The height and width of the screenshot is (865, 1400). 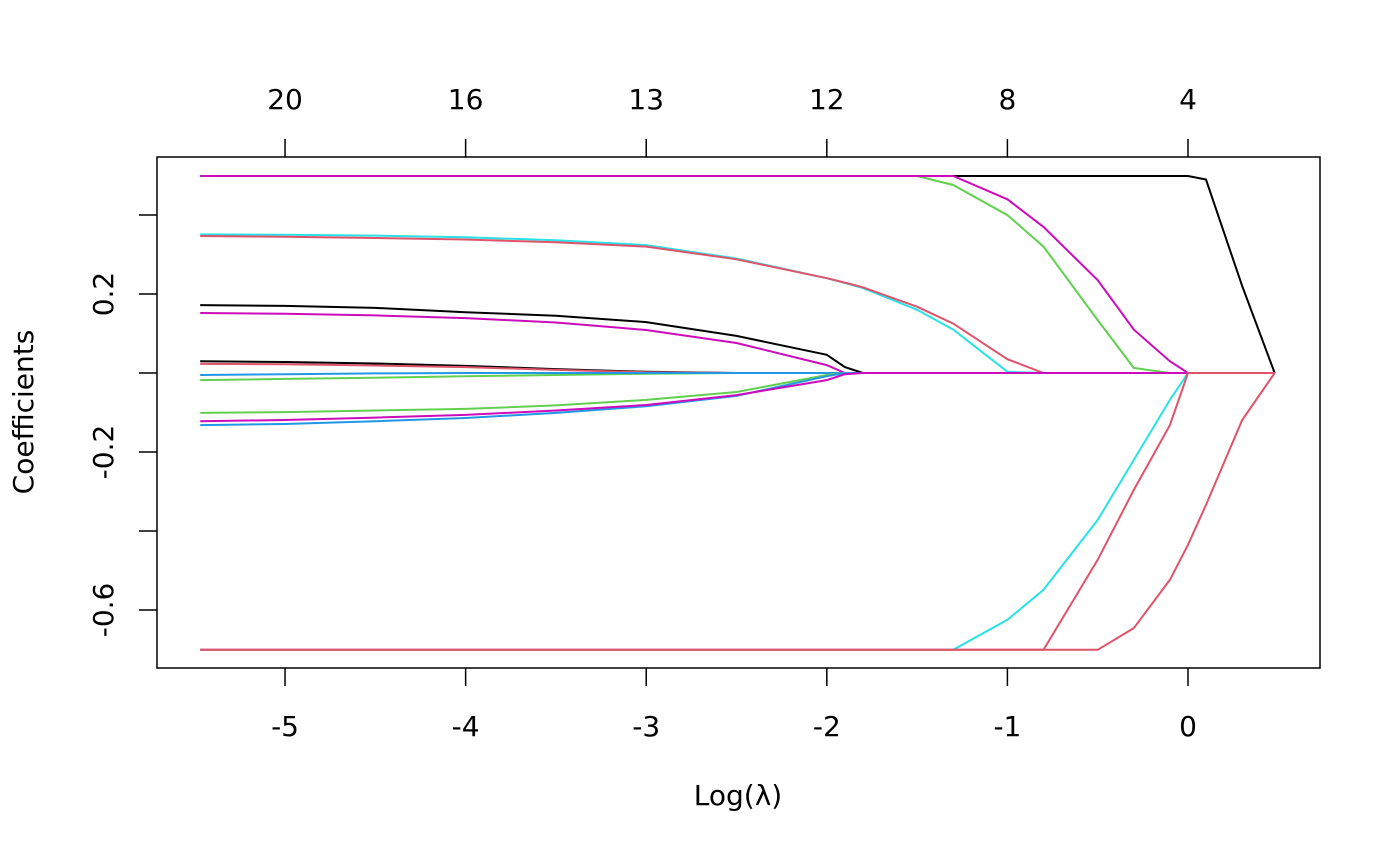 What do you see at coordinates (646, 726) in the screenshot?
I see `x-tick-label: -3` at bounding box center [646, 726].